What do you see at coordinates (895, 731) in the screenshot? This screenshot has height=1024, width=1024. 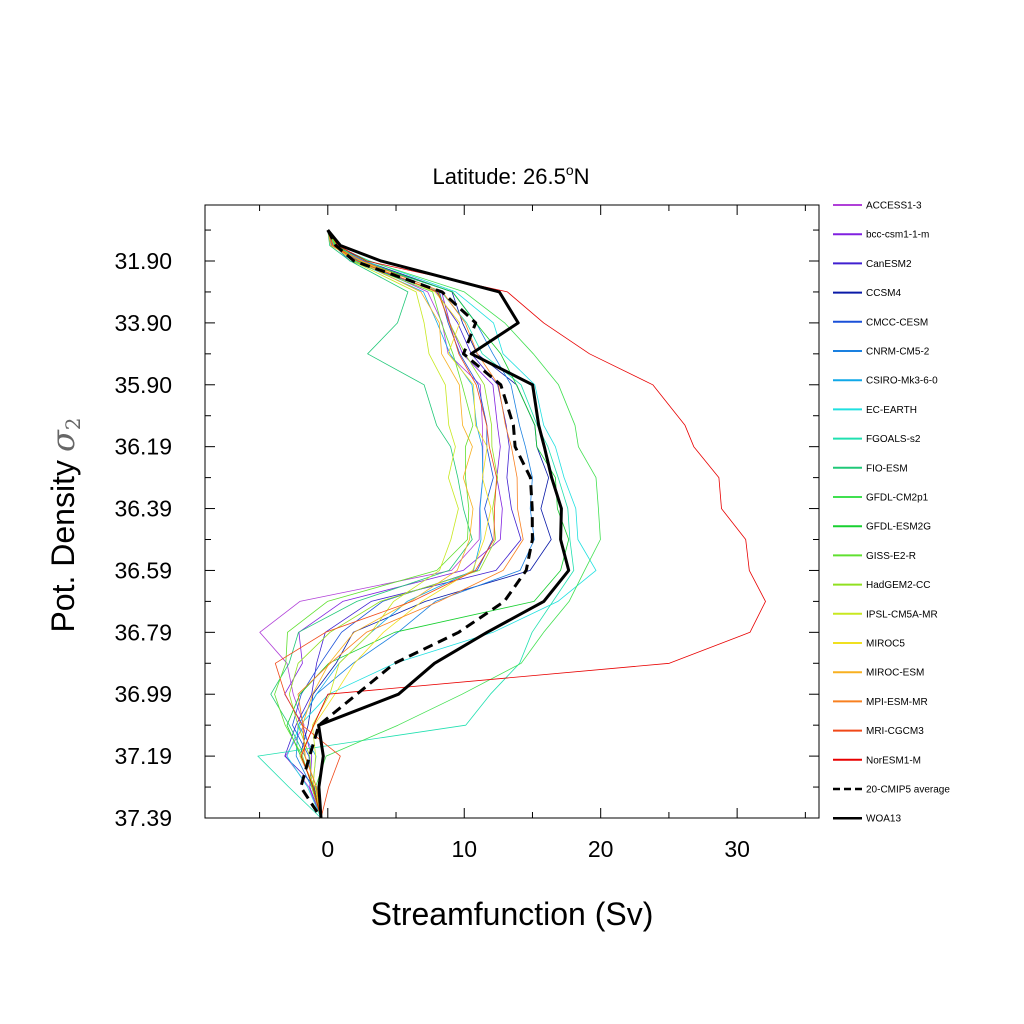 I see `legend-label: MRI-CGCM3` at bounding box center [895, 731].